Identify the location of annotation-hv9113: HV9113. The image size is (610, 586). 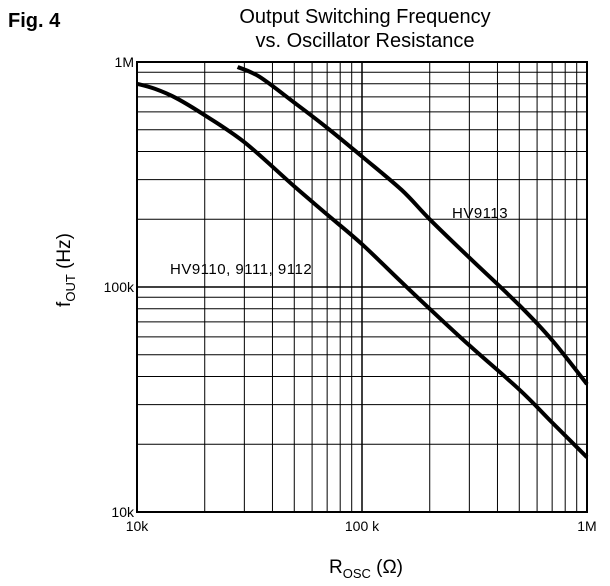
(480, 213).